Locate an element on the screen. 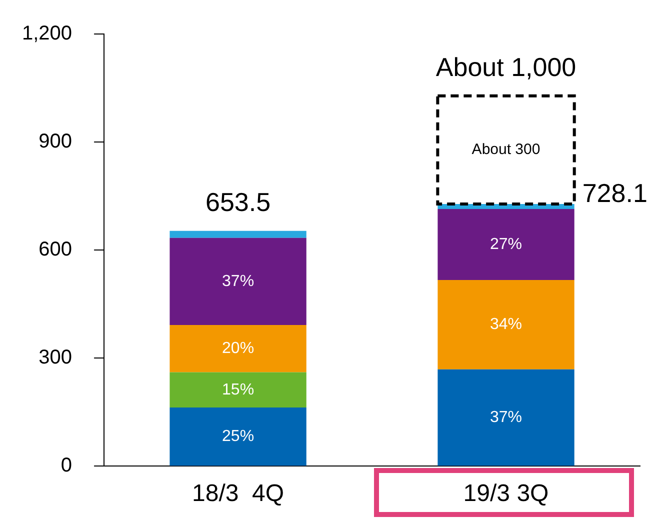  annotation: 25% is located at coordinates (238, 437).